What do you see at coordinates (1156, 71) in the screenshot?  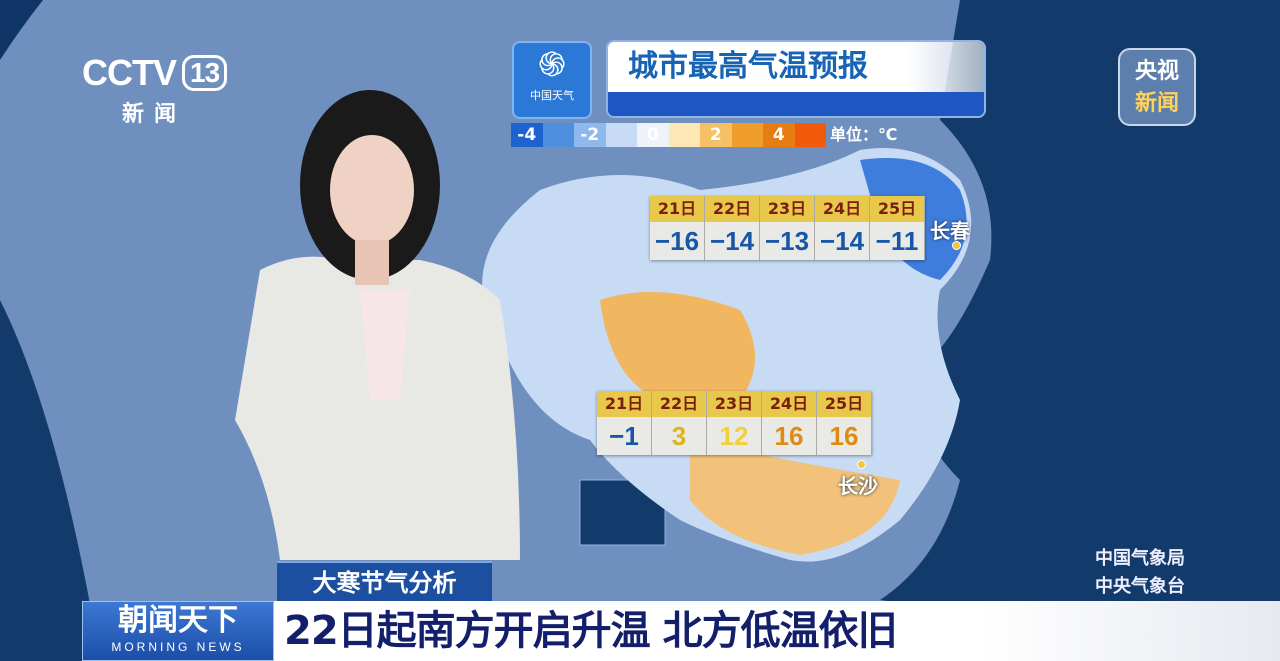 I see `badge-line1: 央视` at bounding box center [1156, 71].